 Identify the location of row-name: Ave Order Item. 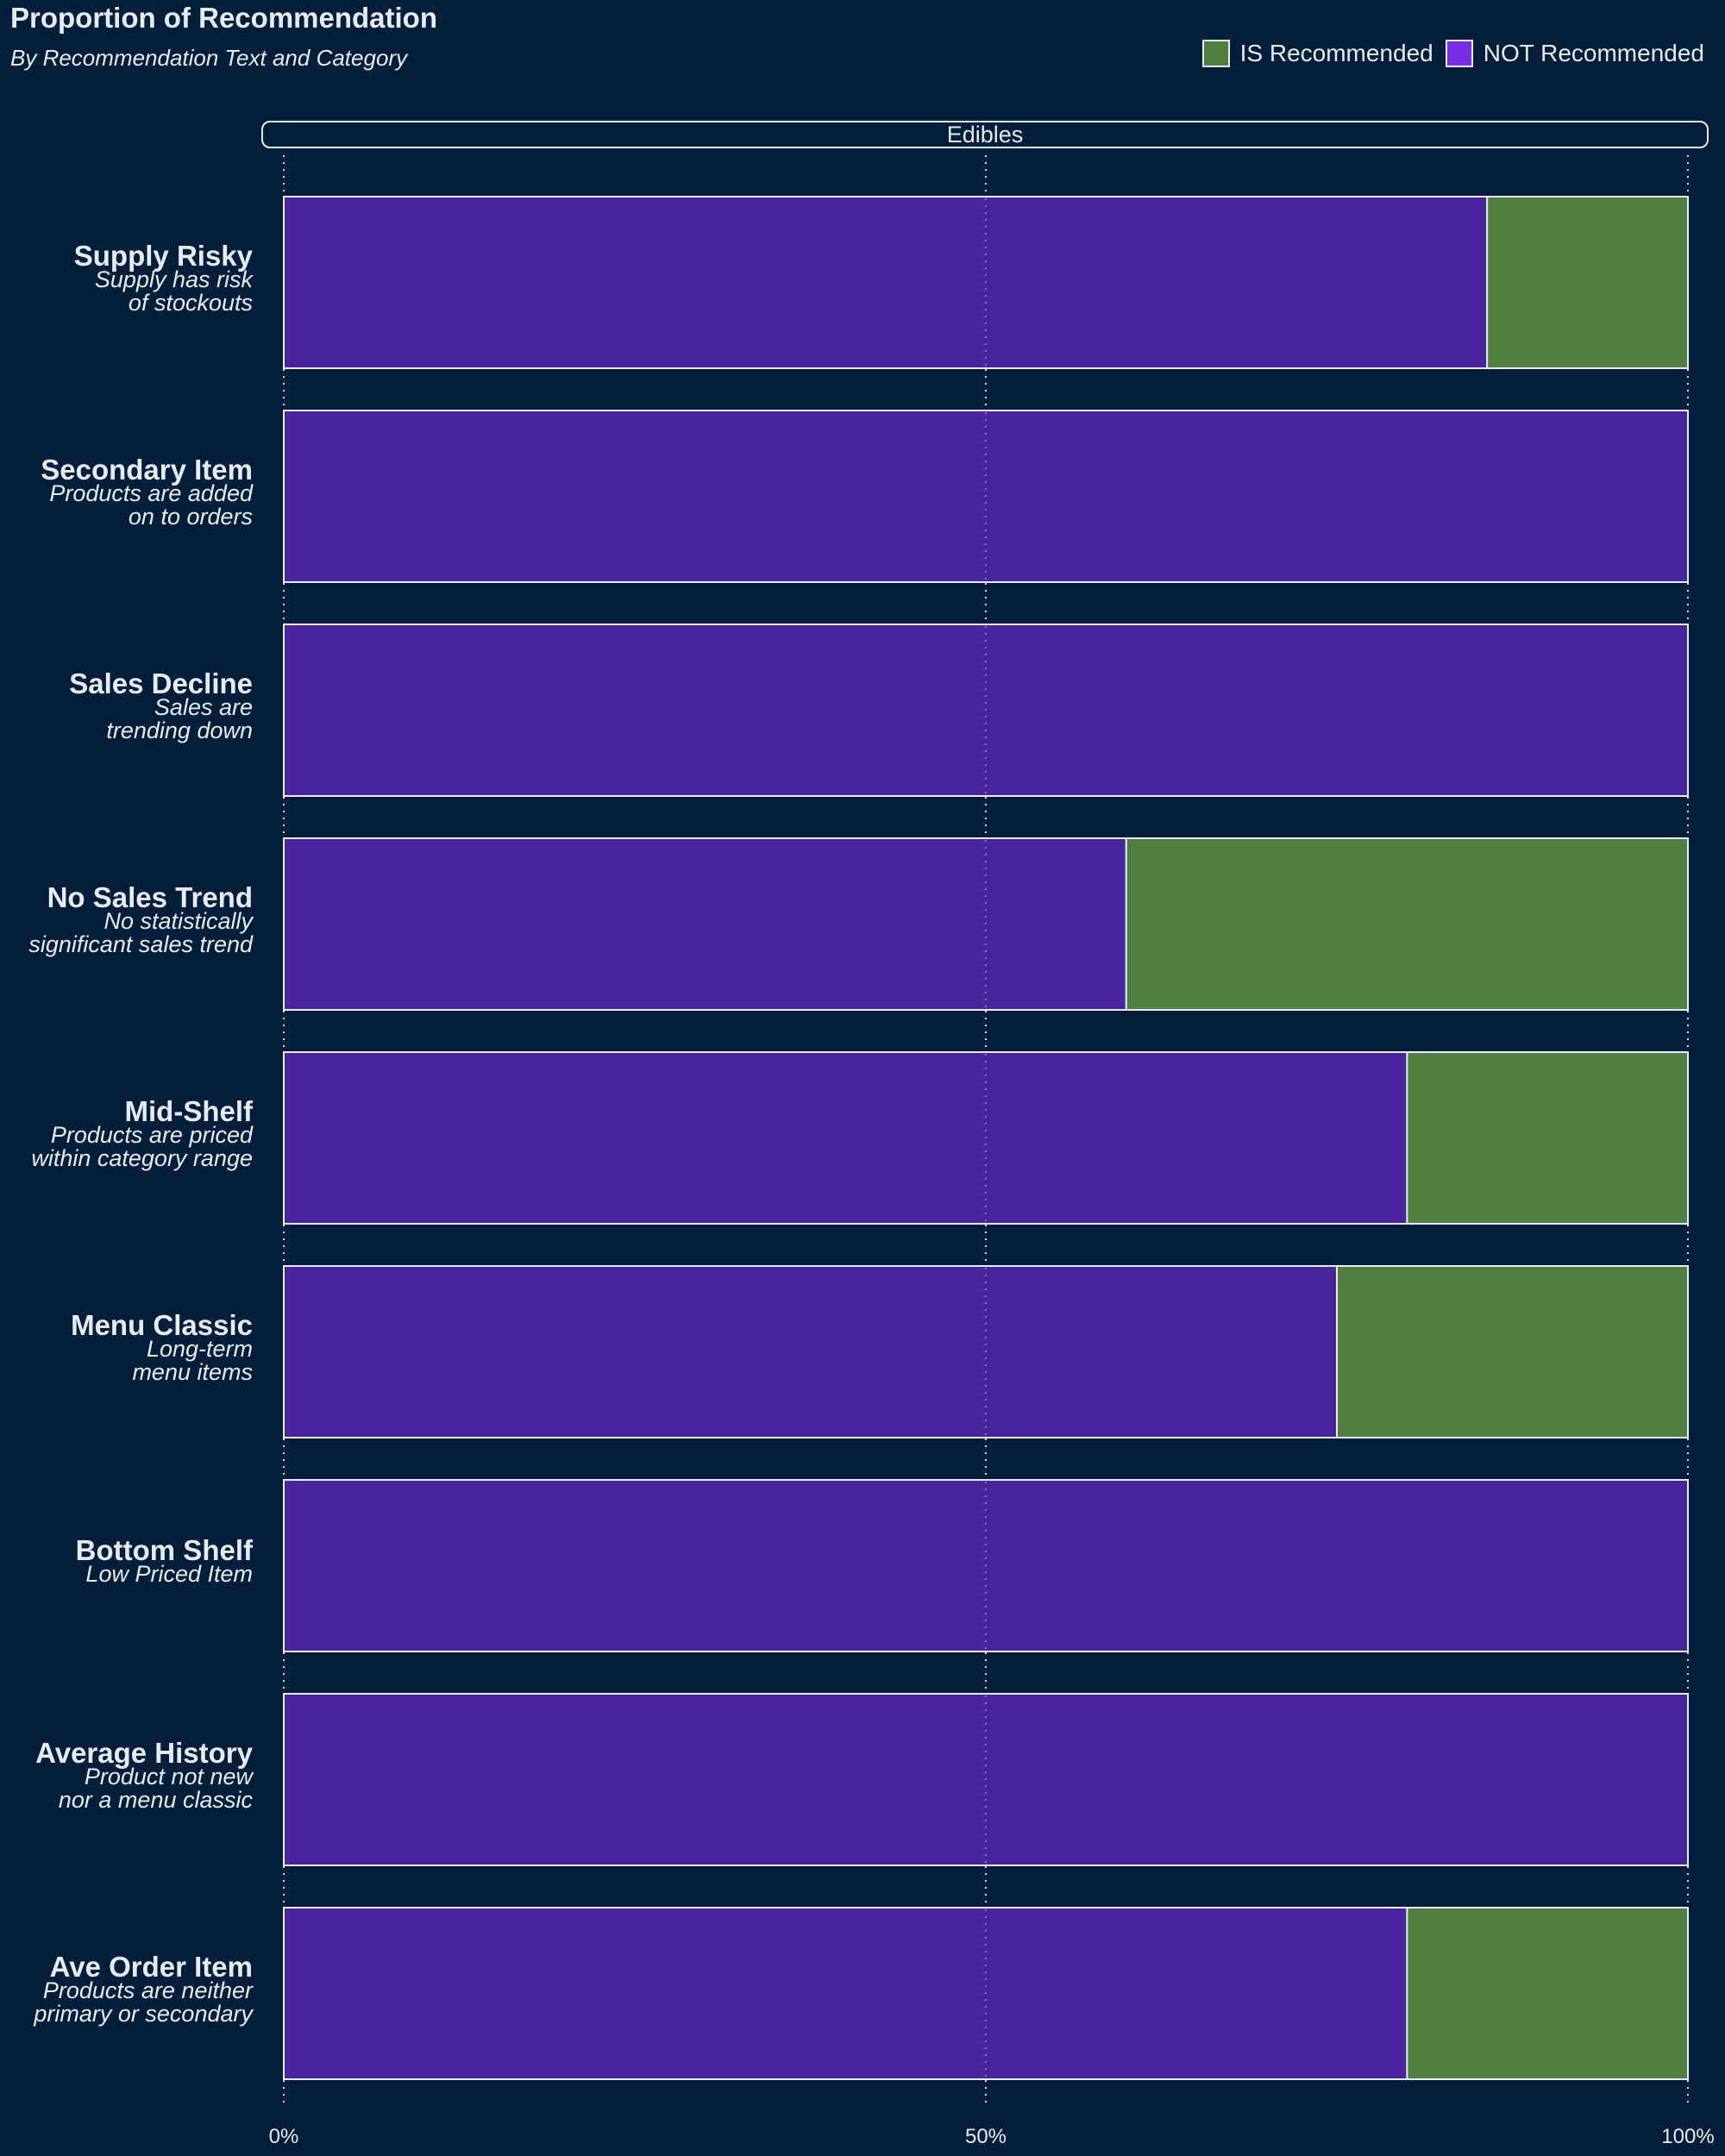
(151, 1967).